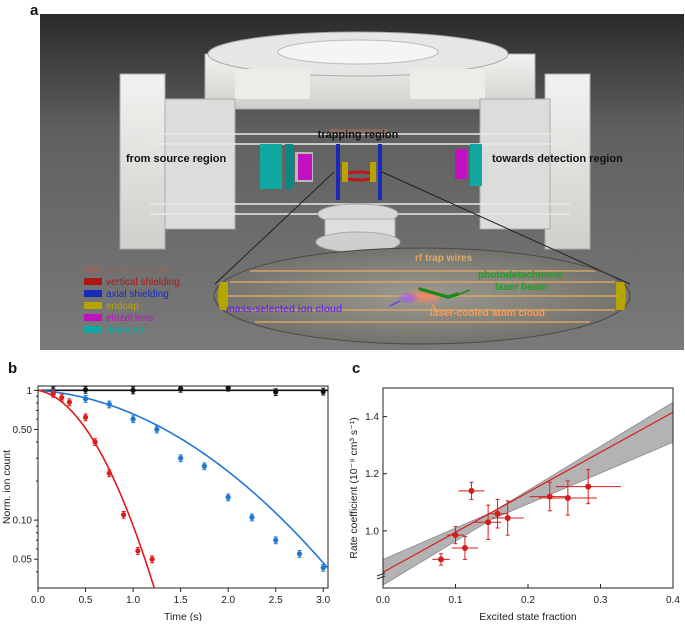  What do you see at coordinates (673, 600) in the screenshot?
I see `x-tick-label: 0.4` at bounding box center [673, 600].